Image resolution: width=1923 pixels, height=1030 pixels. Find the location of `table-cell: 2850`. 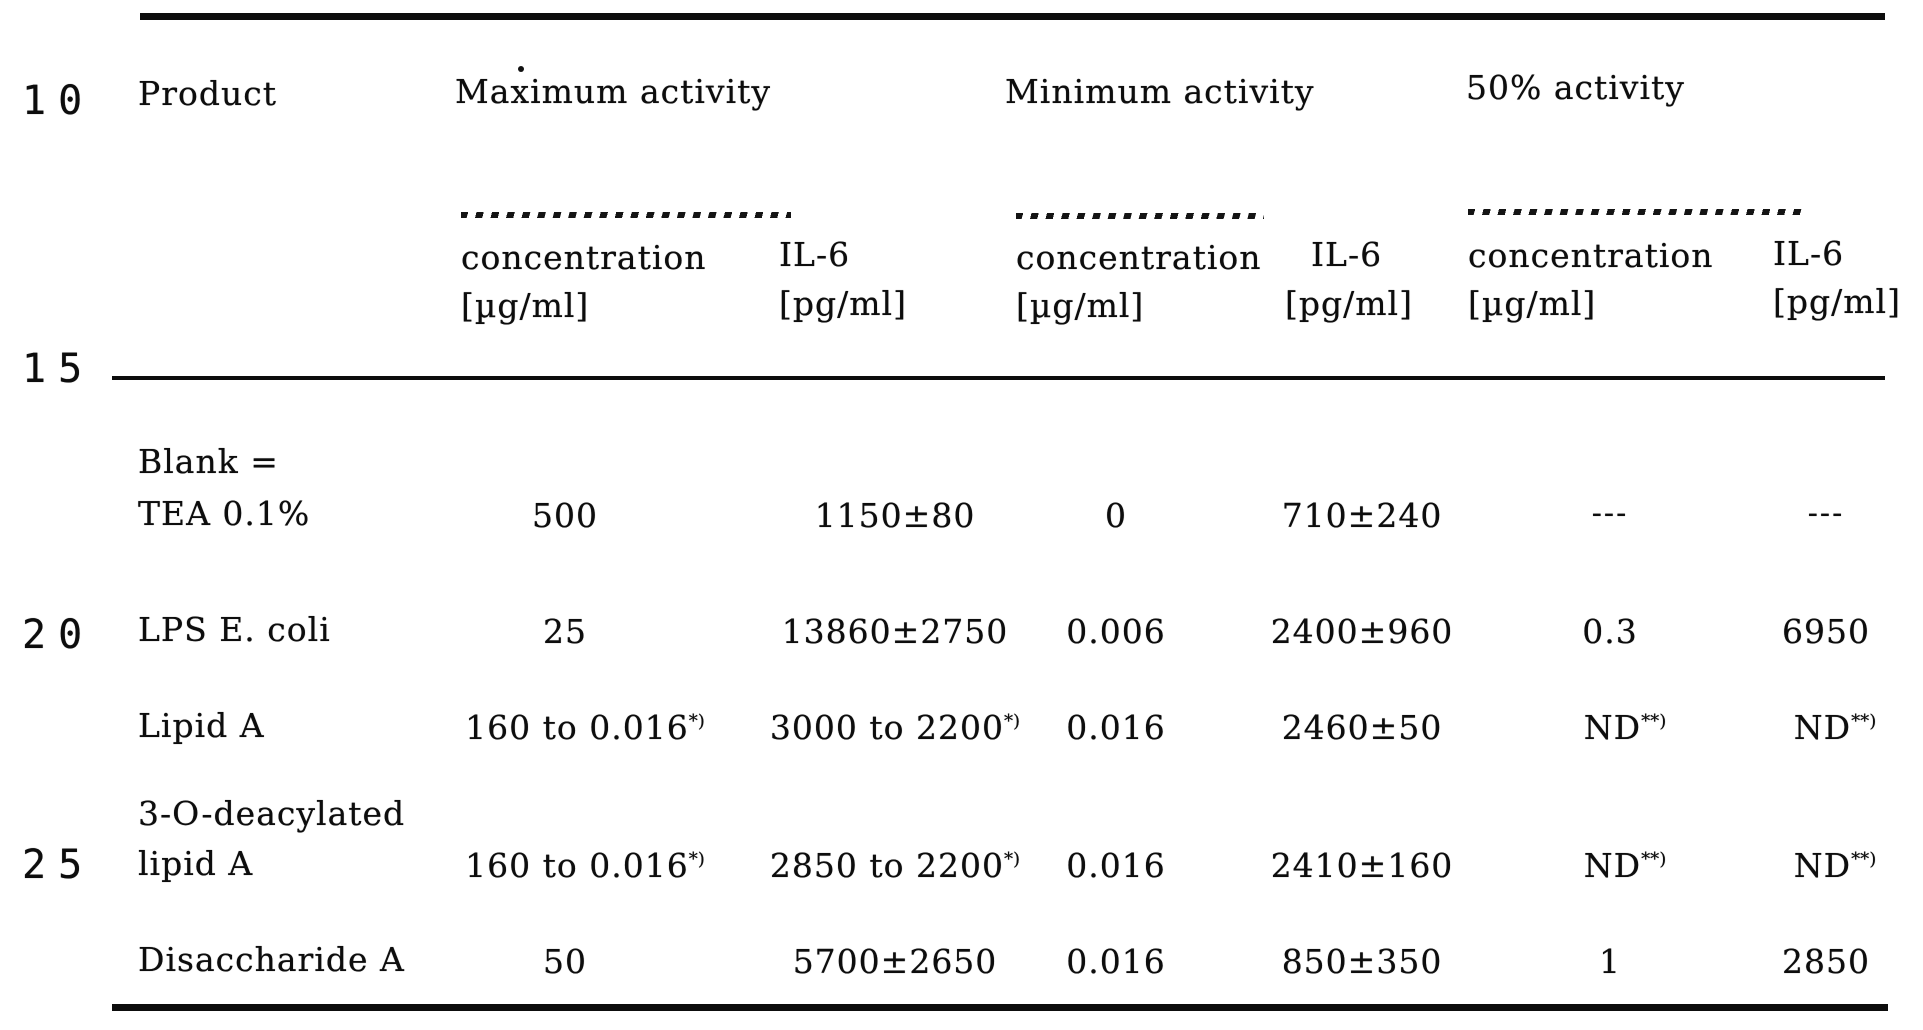

table-cell: 2850 is located at coordinates (1826, 961).